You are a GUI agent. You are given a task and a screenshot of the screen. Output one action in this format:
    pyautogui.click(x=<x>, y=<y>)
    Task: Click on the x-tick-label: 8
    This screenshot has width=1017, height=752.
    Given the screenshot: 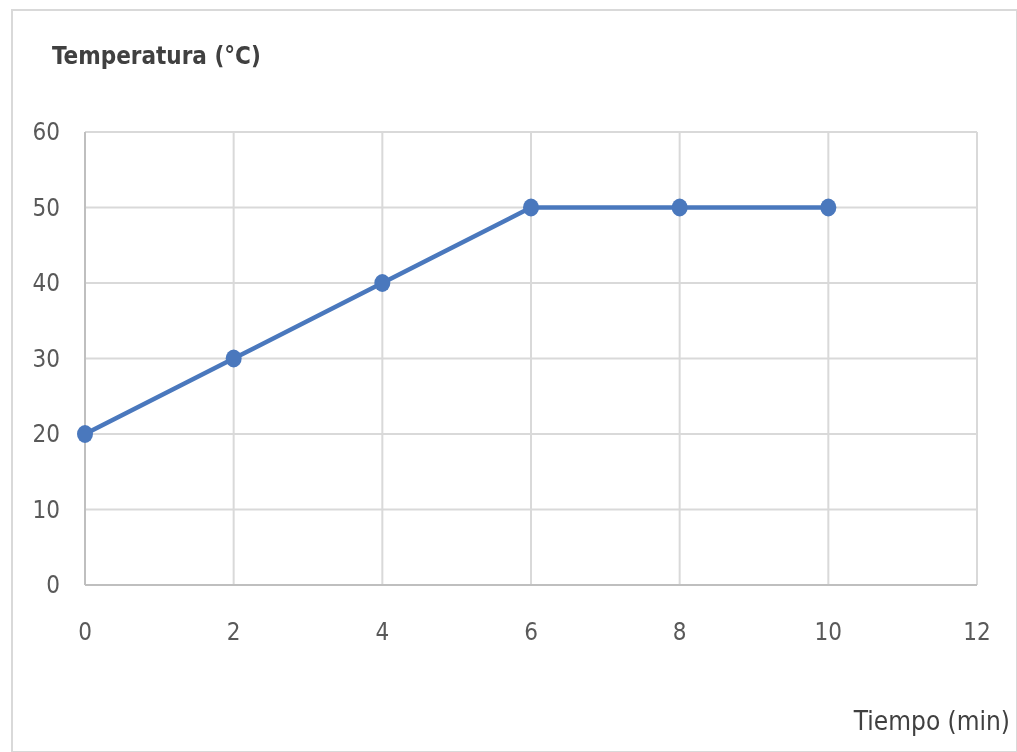 What is the action you would take?
    pyautogui.click(x=679, y=632)
    